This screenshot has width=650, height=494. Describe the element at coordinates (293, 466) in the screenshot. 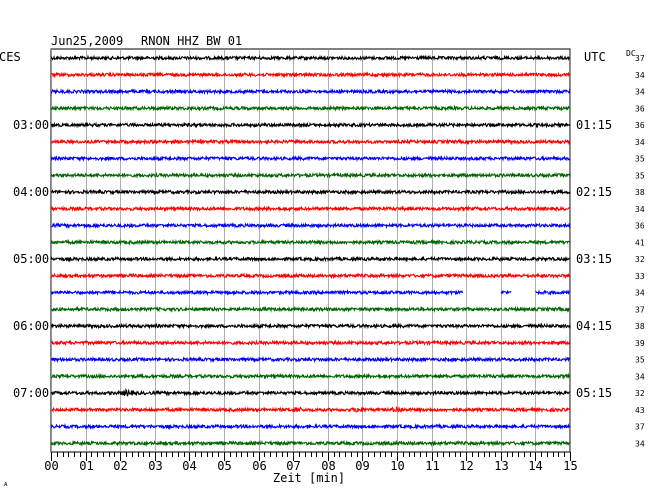

I see `x-tick-label: 07` at that location.